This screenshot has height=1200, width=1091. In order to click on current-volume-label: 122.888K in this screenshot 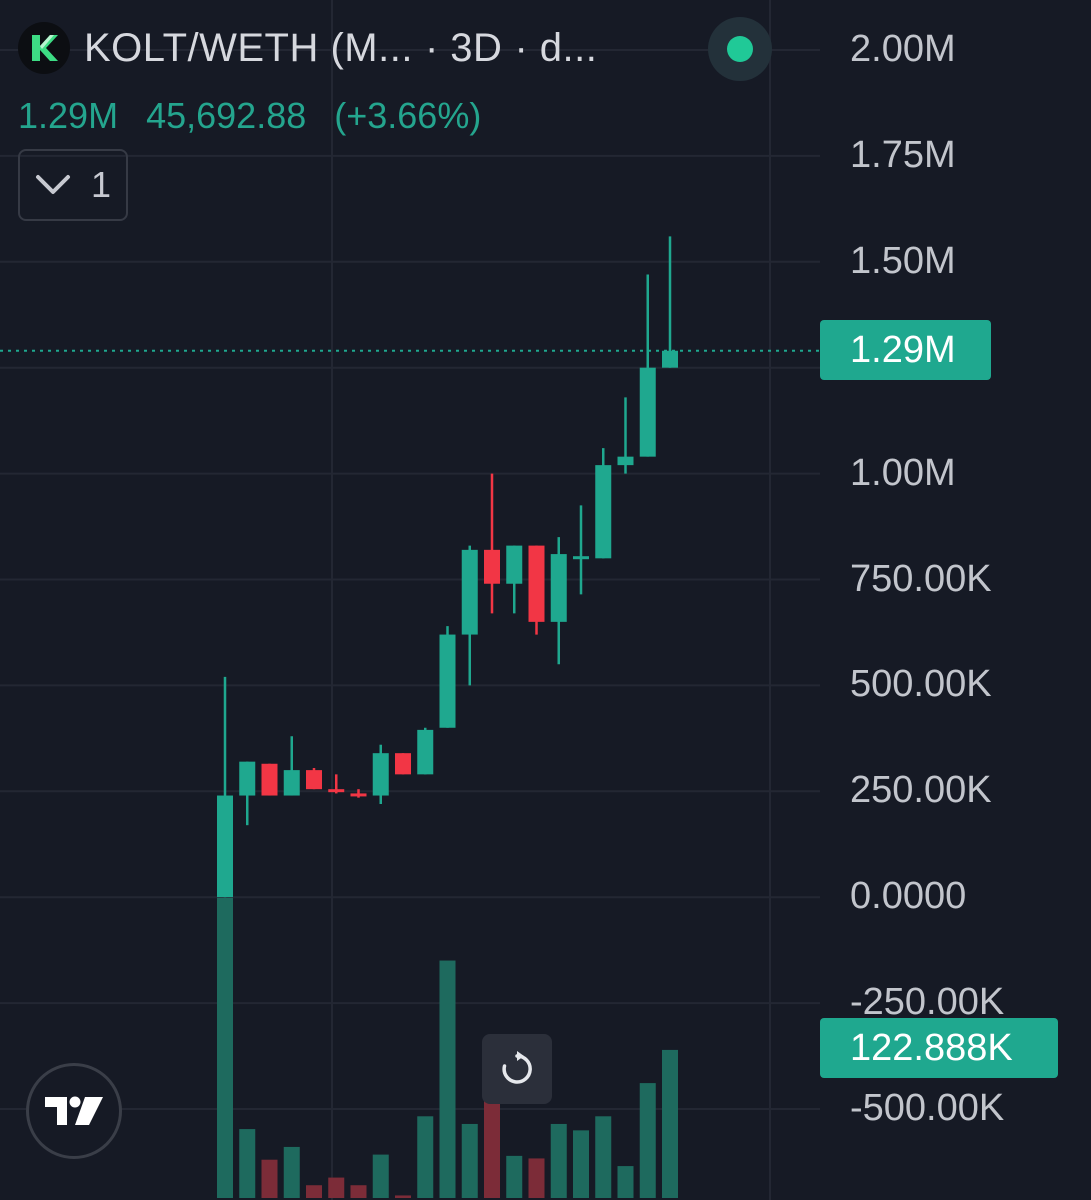, I will do `click(939, 1048)`.